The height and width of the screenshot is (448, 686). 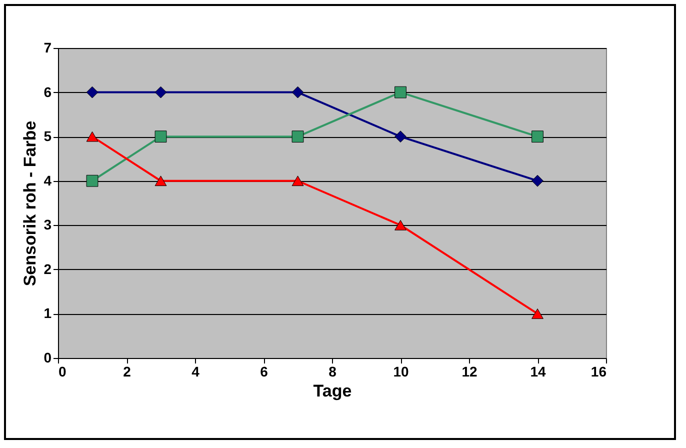 What do you see at coordinates (598, 372) in the screenshot?
I see `x-tick-label: 16` at bounding box center [598, 372].